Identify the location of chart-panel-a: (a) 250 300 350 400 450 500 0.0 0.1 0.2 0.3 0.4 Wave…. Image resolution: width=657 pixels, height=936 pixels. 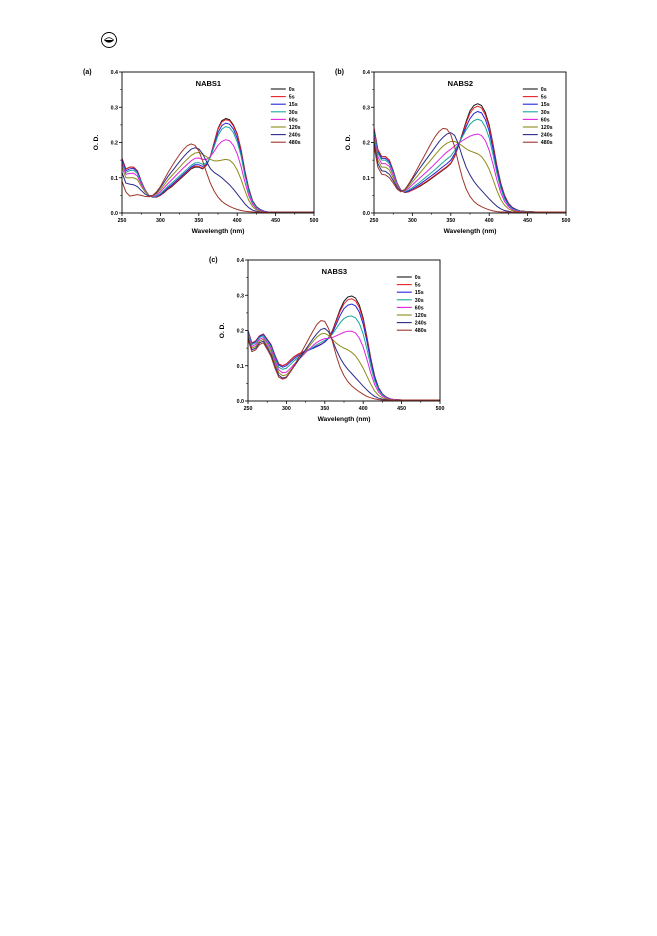
(200, 152).